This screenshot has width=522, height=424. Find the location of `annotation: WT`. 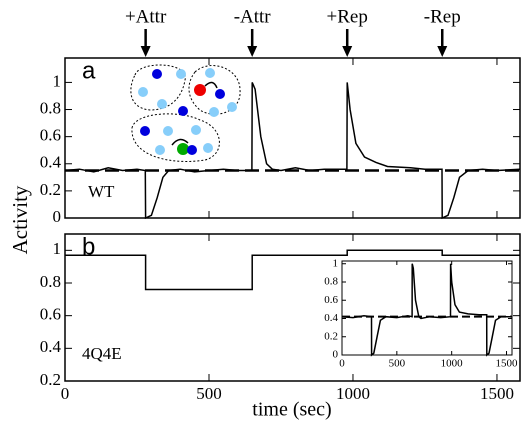

annotation: WT is located at coordinates (101, 191).